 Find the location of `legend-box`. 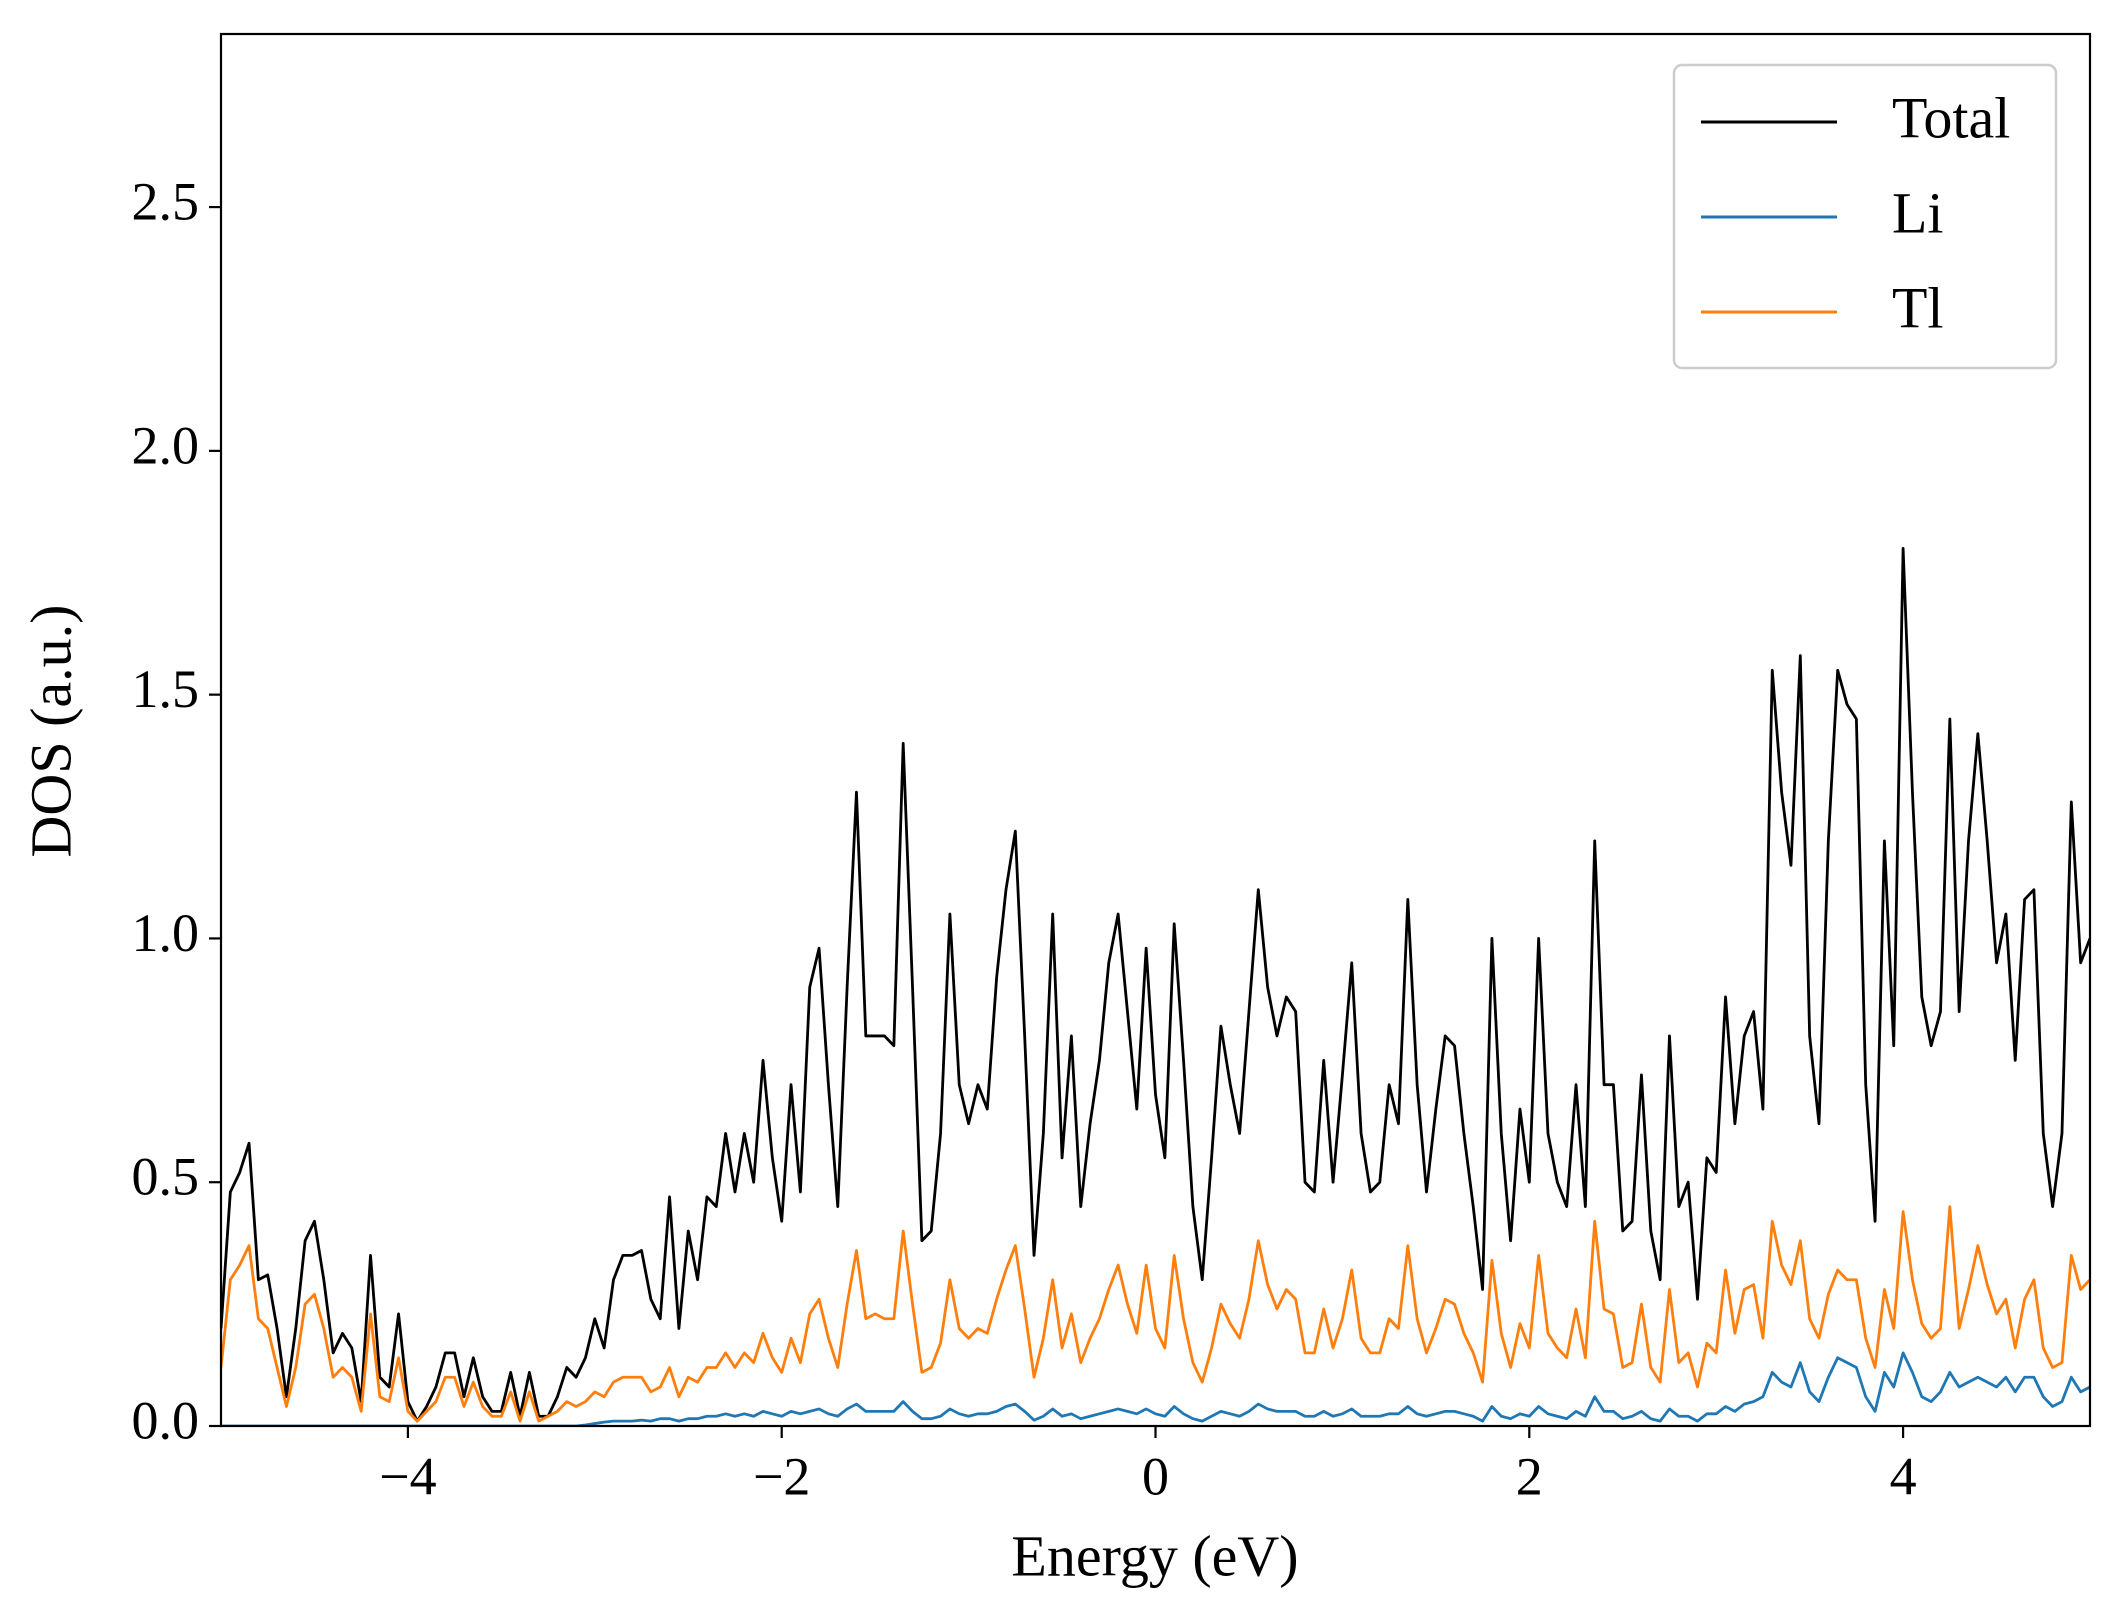

legend-box is located at coordinates (1865, 216).